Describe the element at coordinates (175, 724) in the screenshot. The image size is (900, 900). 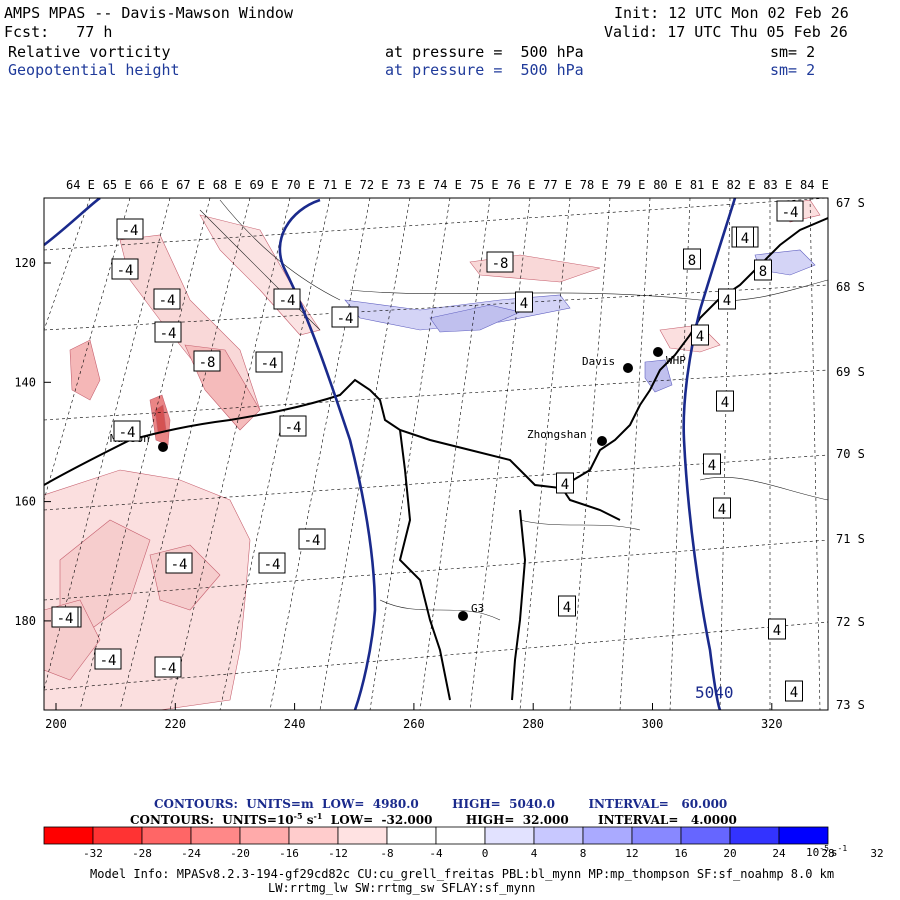
I see `x-tick-label: 220` at that location.